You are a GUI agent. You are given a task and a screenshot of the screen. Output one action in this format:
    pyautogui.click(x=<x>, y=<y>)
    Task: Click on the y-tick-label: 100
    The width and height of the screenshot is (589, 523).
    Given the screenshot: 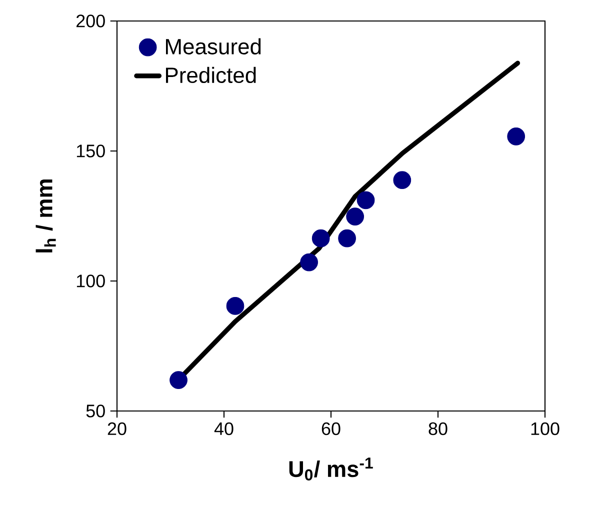 What is the action you would take?
    pyautogui.click(x=90, y=281)
    